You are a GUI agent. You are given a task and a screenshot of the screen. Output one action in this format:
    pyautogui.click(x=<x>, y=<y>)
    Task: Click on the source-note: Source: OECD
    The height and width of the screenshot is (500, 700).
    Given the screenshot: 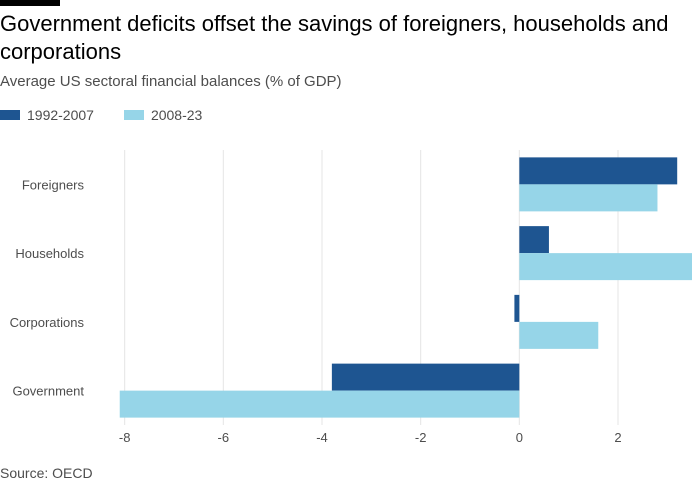 What is the action you would take?
    pyautogui.click(x=46, y=473)
    